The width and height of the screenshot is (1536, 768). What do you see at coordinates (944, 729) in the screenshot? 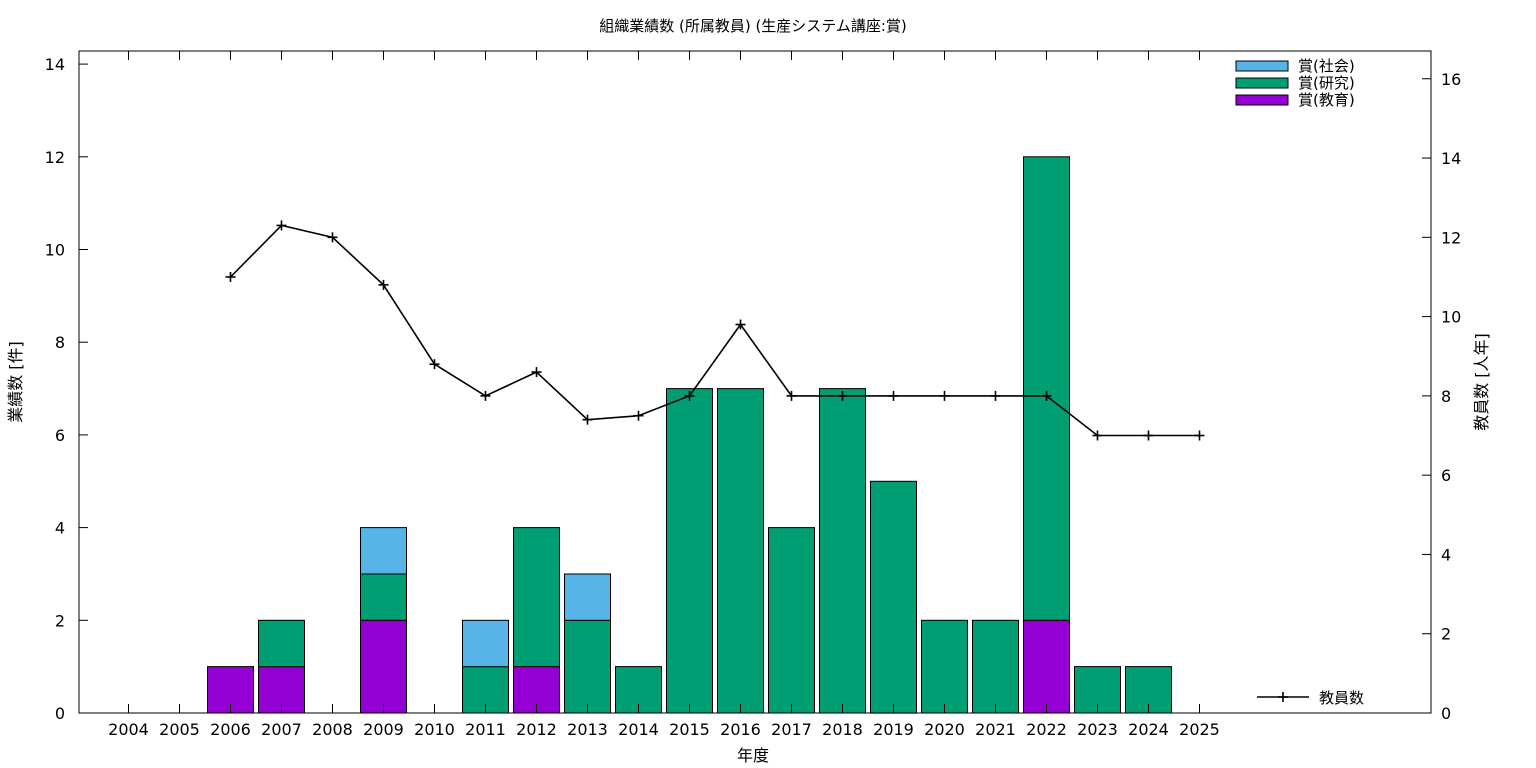
I see `x-tick-label: 2020` at bounding box center [944, 729].